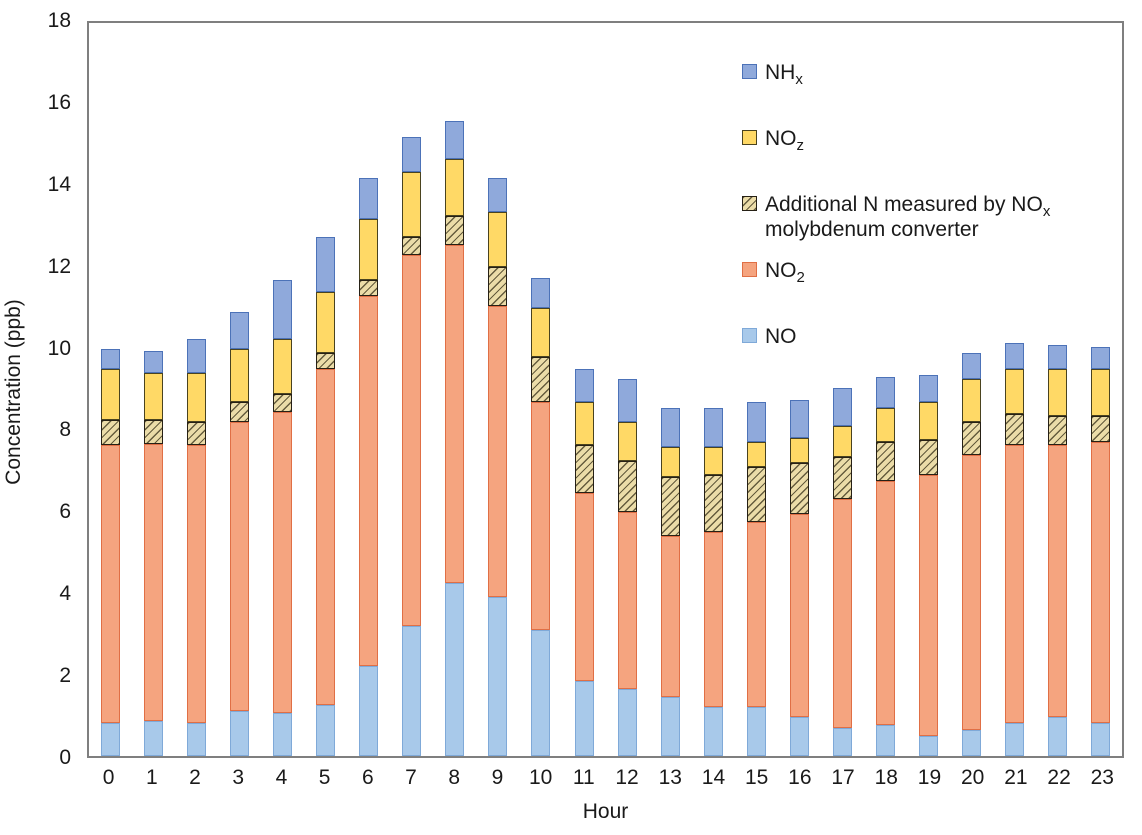 Image resolution: width=1142 pixels, height=835 pixels. Describe the element at coordinates (65, 676) in the screenshot. I see `y-tick-label-2: 2` at that location.